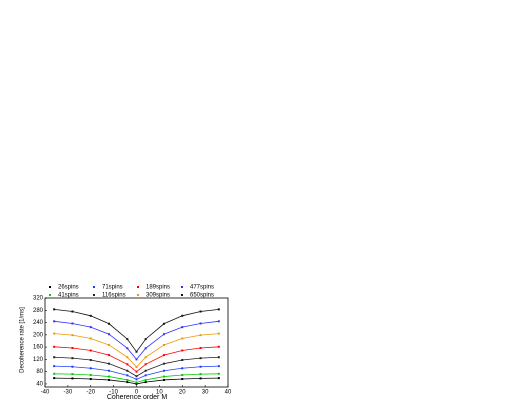  Describe the element at coordinates (182, 393) in the screenshot. I see `x-tick-label: 20` at that location.